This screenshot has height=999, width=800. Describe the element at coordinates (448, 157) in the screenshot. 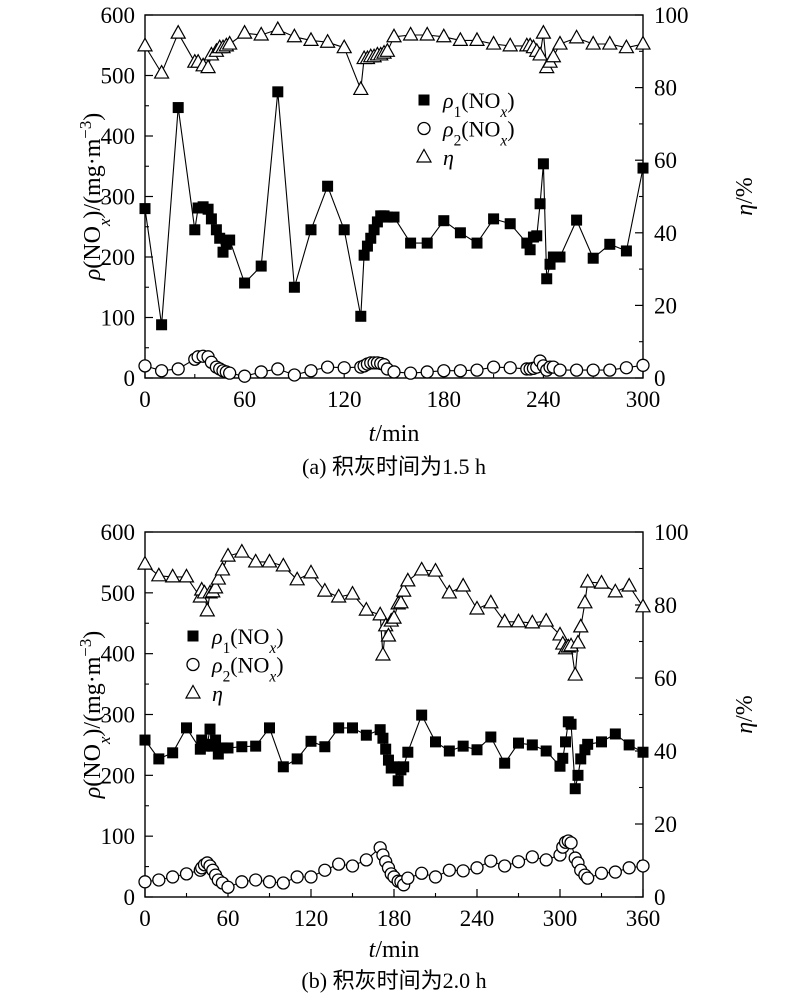

I see `eta-legend-label: η` at that location.